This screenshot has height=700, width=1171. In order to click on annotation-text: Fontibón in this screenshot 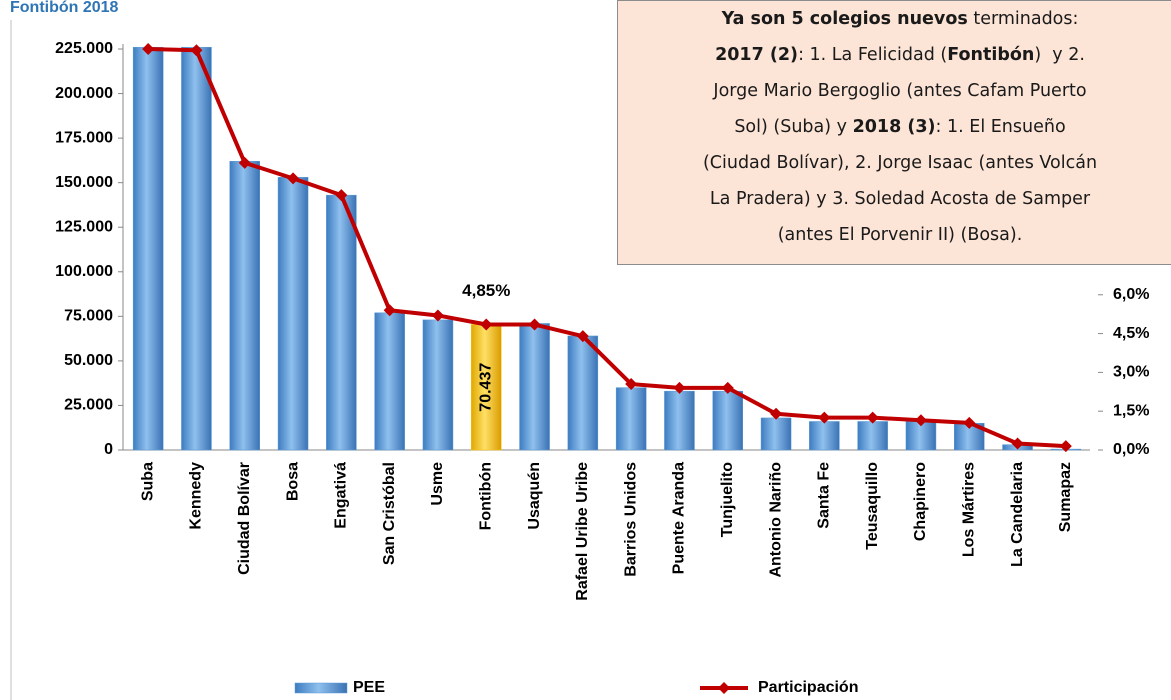, I will do `click(991, 55)`.